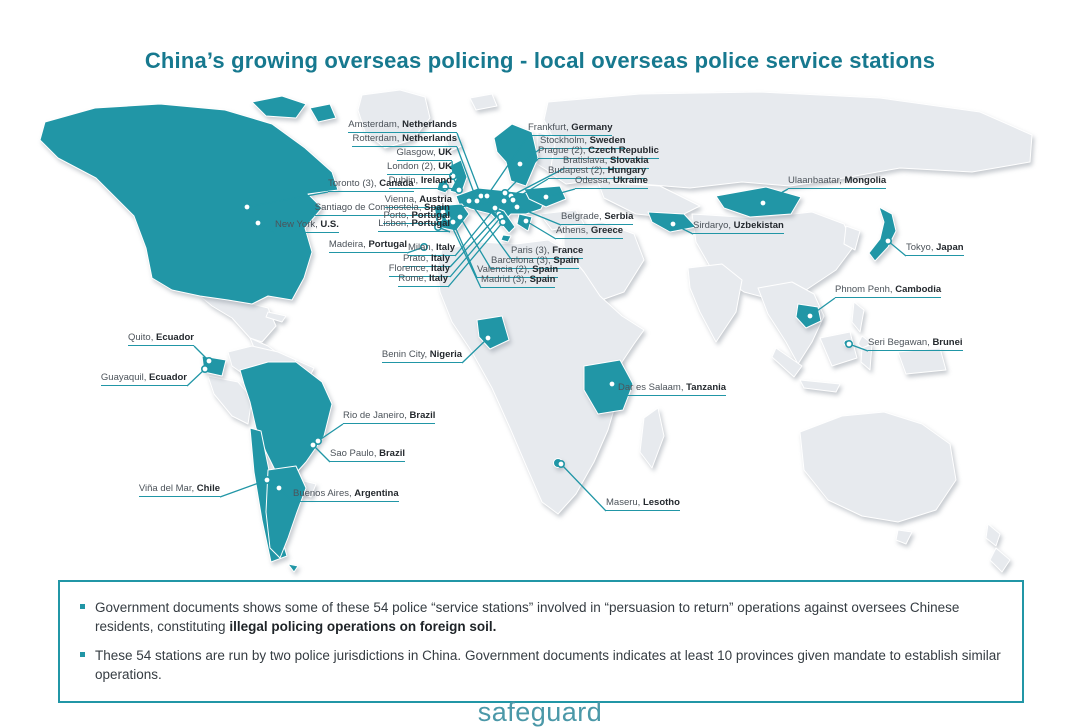 The image size is (1080, 728). What do you see at coordinates (565, 140) in the screenshot?
I see `label-city: Stockholm,` at bounding box center [565, 140].